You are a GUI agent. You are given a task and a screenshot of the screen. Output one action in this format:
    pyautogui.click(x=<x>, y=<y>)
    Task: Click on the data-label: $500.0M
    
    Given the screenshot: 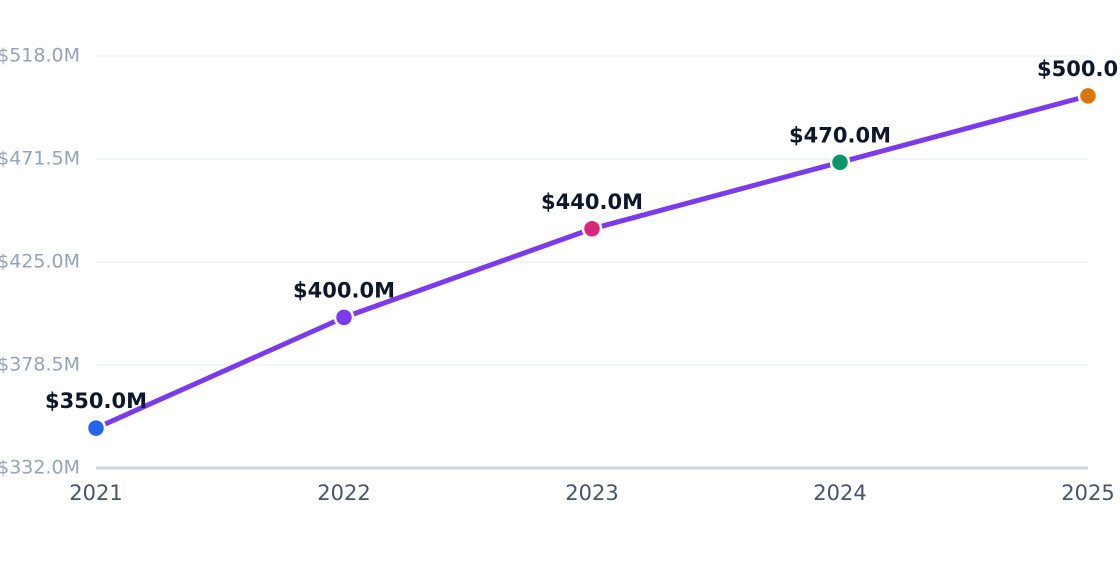 What is the action you would take?
    pyautogui.click(x=1078, y=69)
    